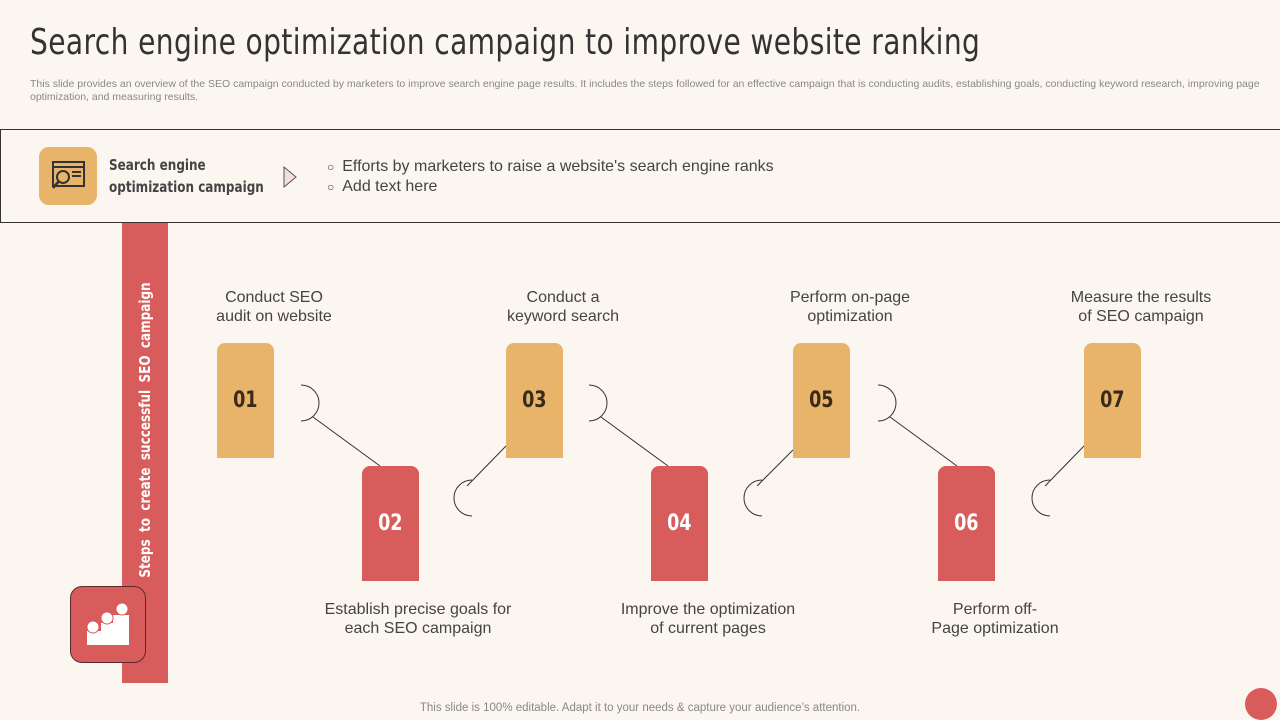  Describe the element at coordinates (821, 400) in the screenshot. I see `step-card-05: 05` at that location.